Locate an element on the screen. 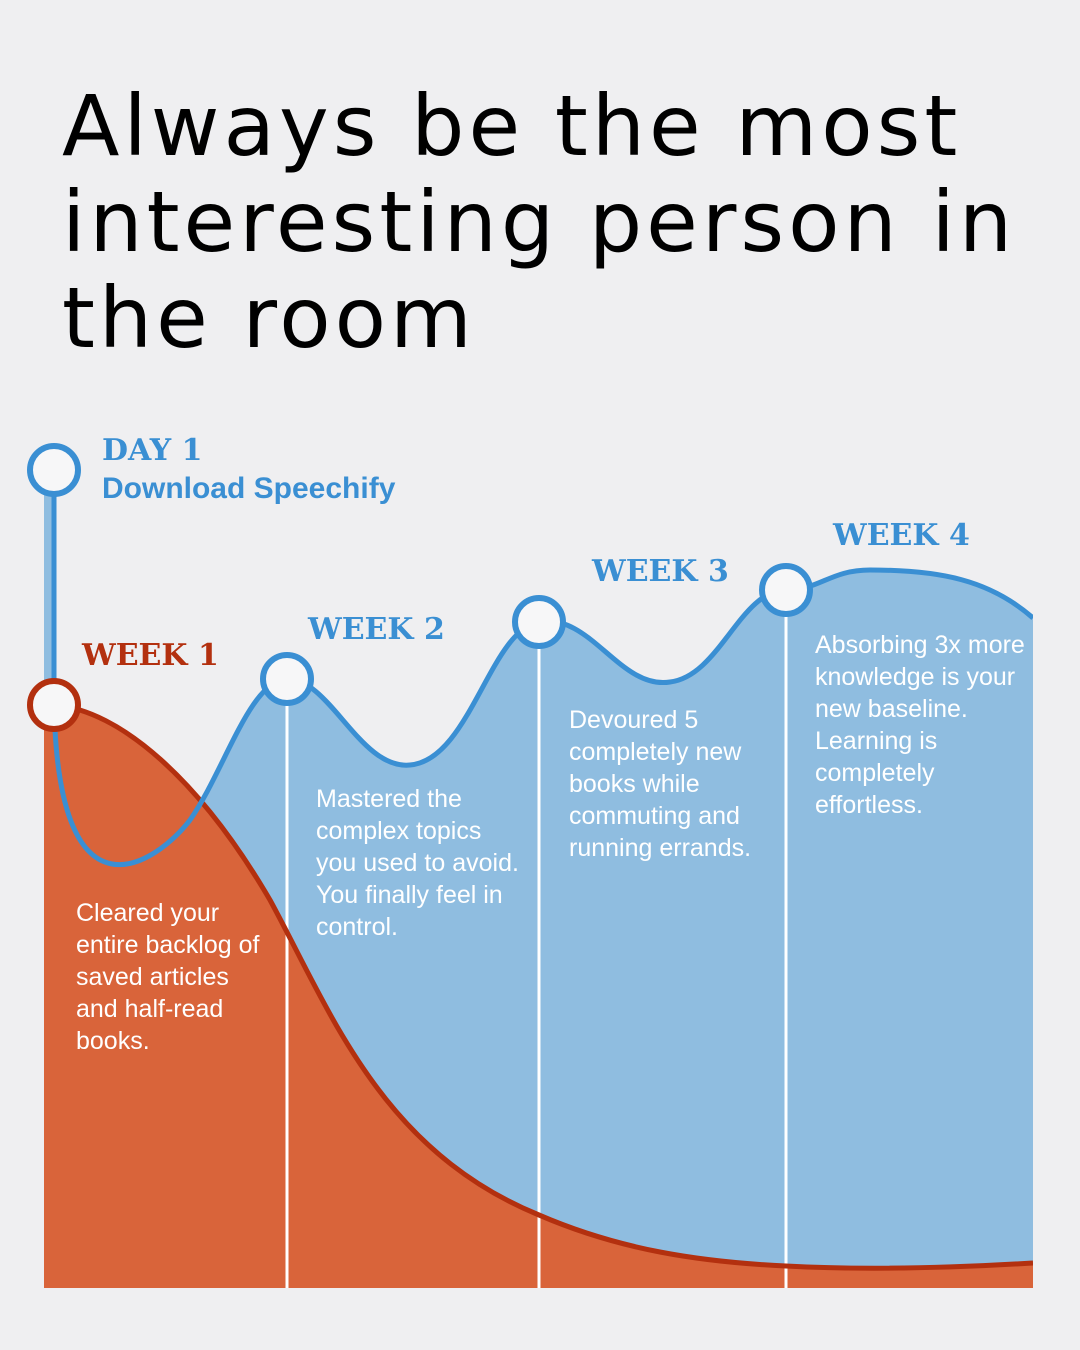 This screenshot has height=1350, width=1080. week1-label: WEEK 1 is located at coordinates (150, 655).